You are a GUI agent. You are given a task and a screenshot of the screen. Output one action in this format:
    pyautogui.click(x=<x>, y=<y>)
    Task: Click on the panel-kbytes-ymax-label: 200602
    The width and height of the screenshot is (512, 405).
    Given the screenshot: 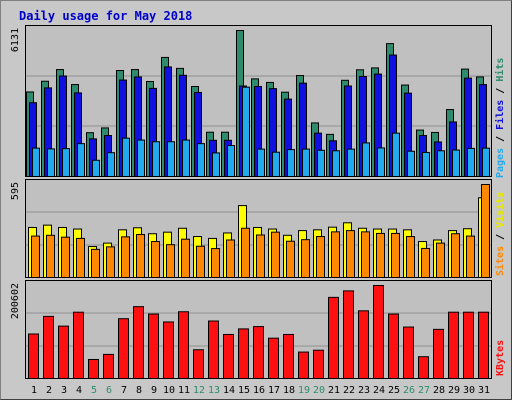 What is the action you would take?
    pyautogui.click(x=15, y=301)
    